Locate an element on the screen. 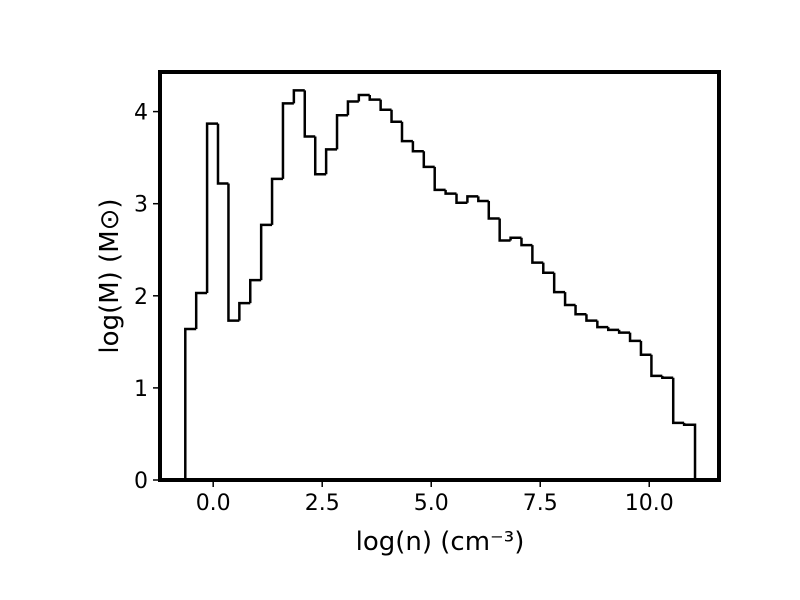 The height and width of the screenshot is (600, 800). x-axis-label: log(n) (cm⁻³) is located at coordinates (440, 542).